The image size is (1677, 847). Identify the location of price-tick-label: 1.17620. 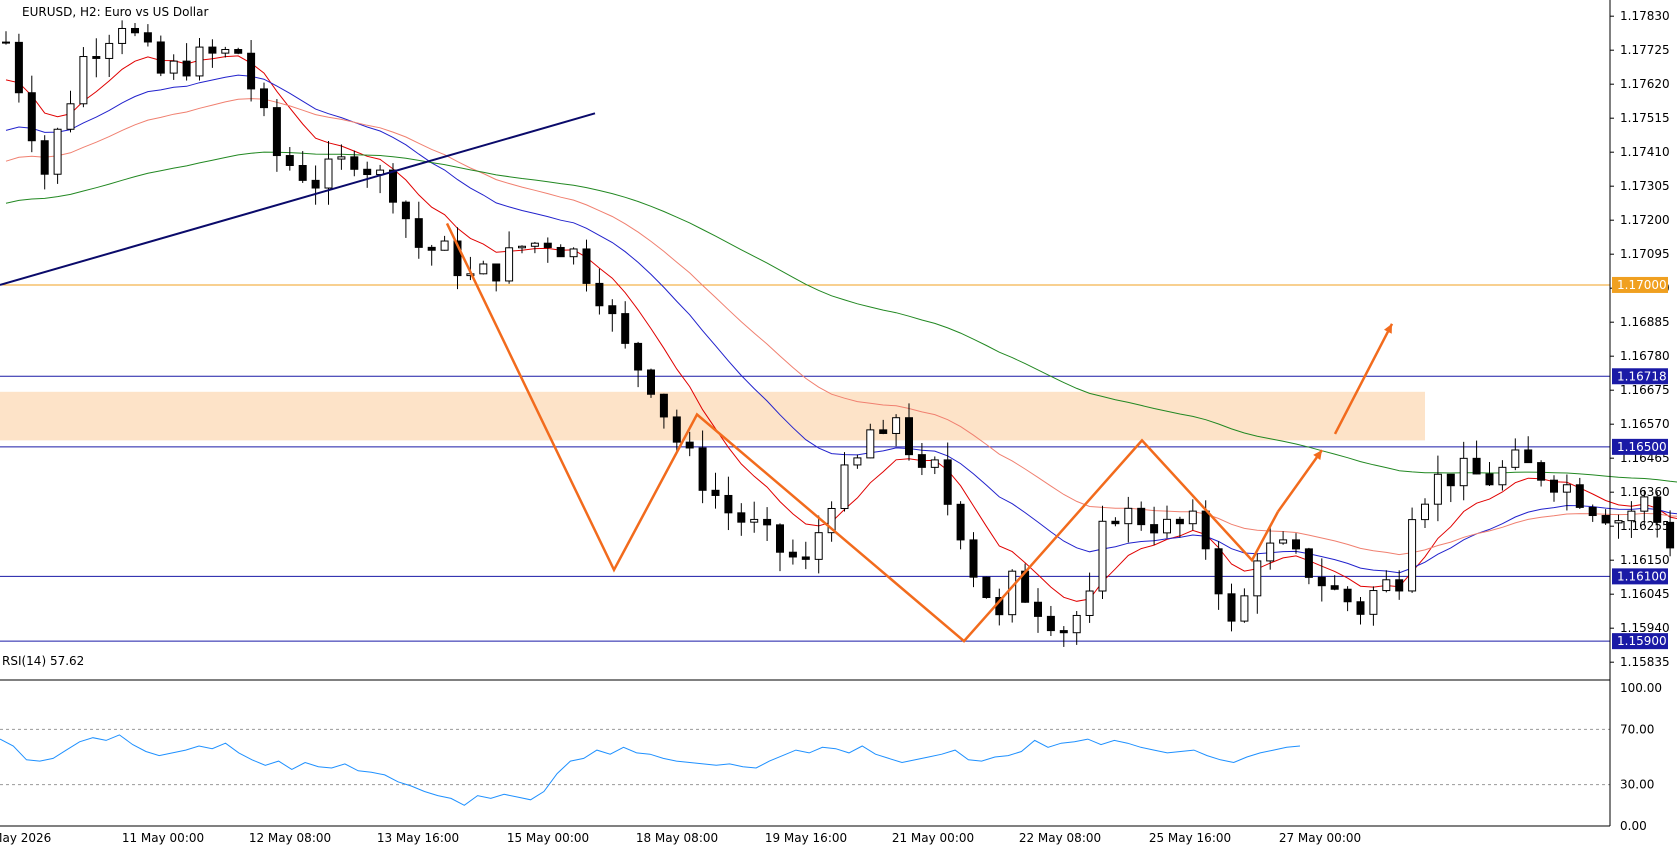
(1645, 84).